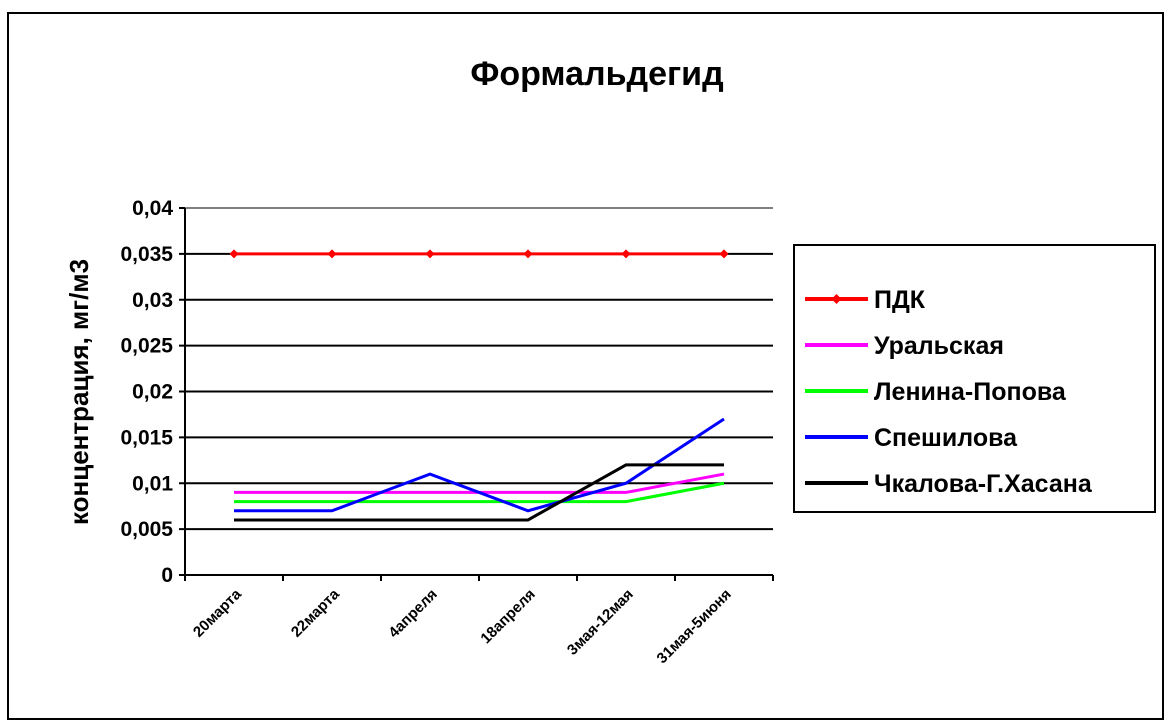  I want to click on y-tick-labels: 0 0,005 0,01 0,015 0,02 0,025 0,03 0,035 0,04, so click(146, 392).